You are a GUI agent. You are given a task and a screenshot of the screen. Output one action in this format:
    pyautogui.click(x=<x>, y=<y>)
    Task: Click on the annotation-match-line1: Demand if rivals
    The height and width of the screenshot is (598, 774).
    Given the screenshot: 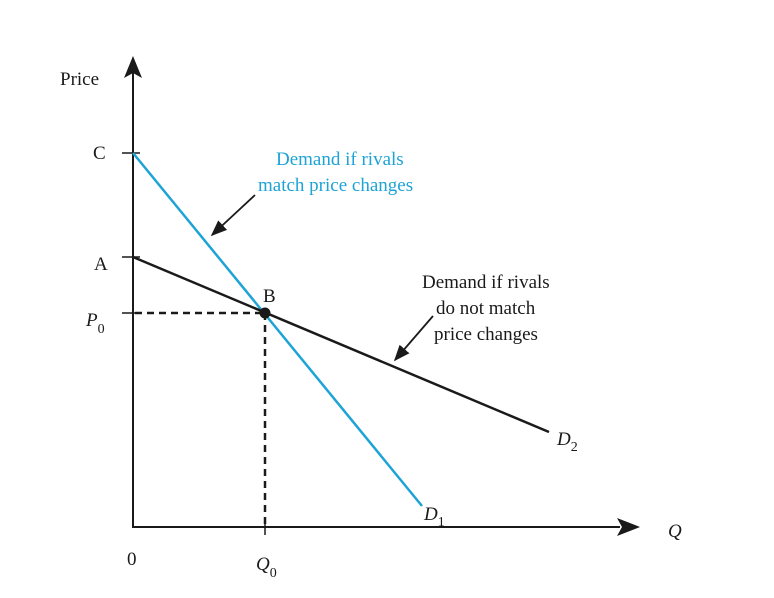 What is the action you would take?
    pyautogui.click(x=340, y=159)
    